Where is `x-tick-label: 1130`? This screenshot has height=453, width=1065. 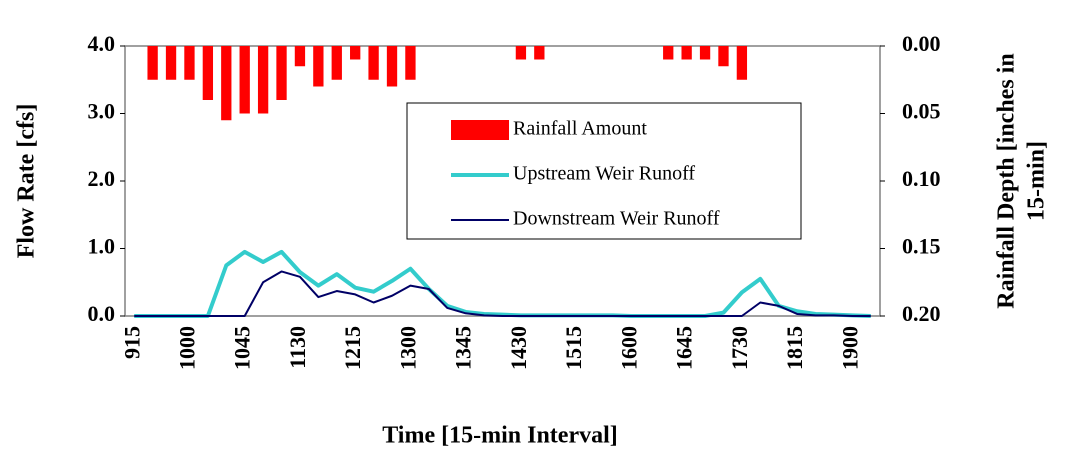 x-tick-label: 1130 is located at coordinates (297, 347).